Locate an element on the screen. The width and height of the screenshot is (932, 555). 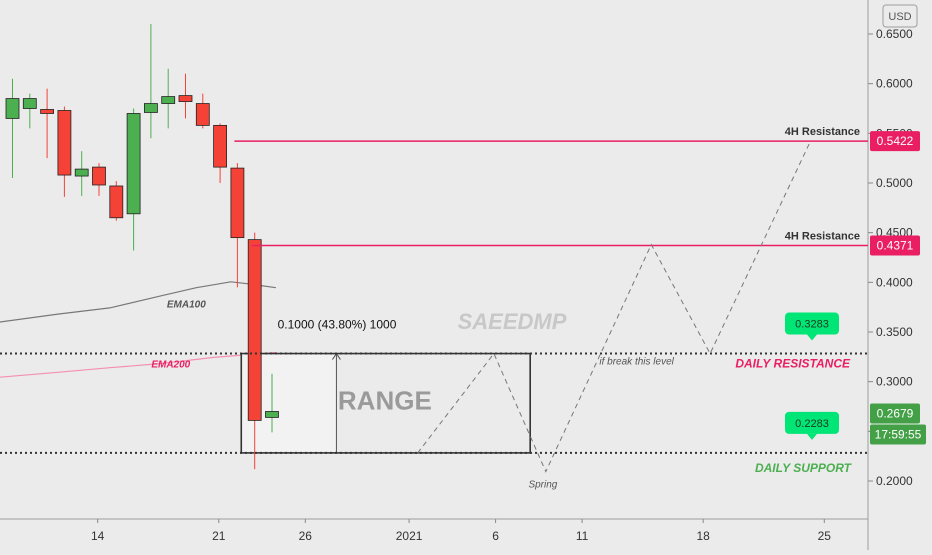
currency-box is located at coordinates (900, 16).